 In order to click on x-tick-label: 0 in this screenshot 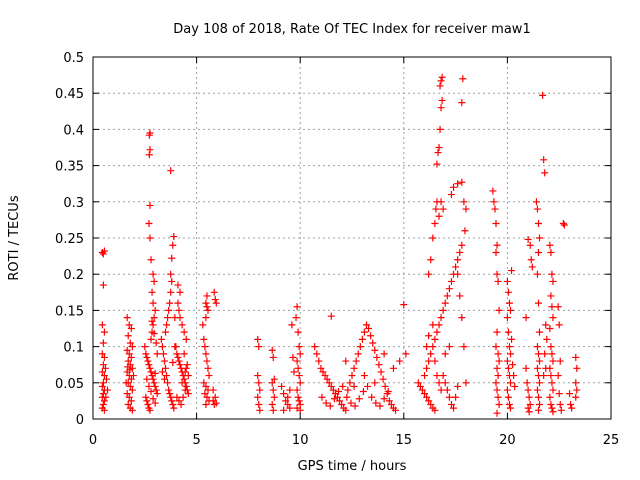, I will do `click(93, 440)`.